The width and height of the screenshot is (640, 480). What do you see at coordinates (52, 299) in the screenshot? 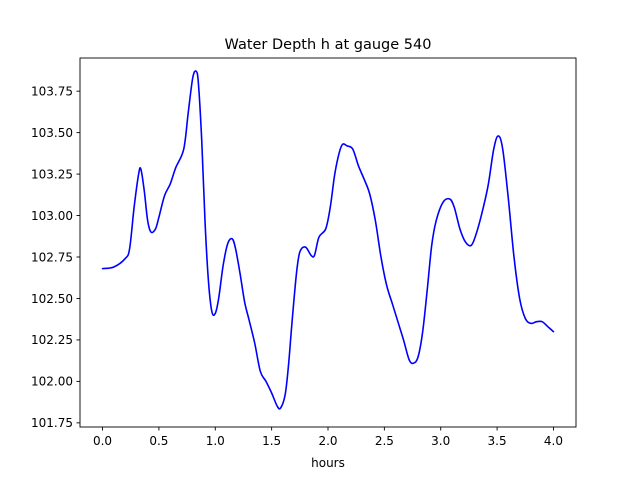
I see `y-tick-label: 102.50` at bounding box center [52, 299].